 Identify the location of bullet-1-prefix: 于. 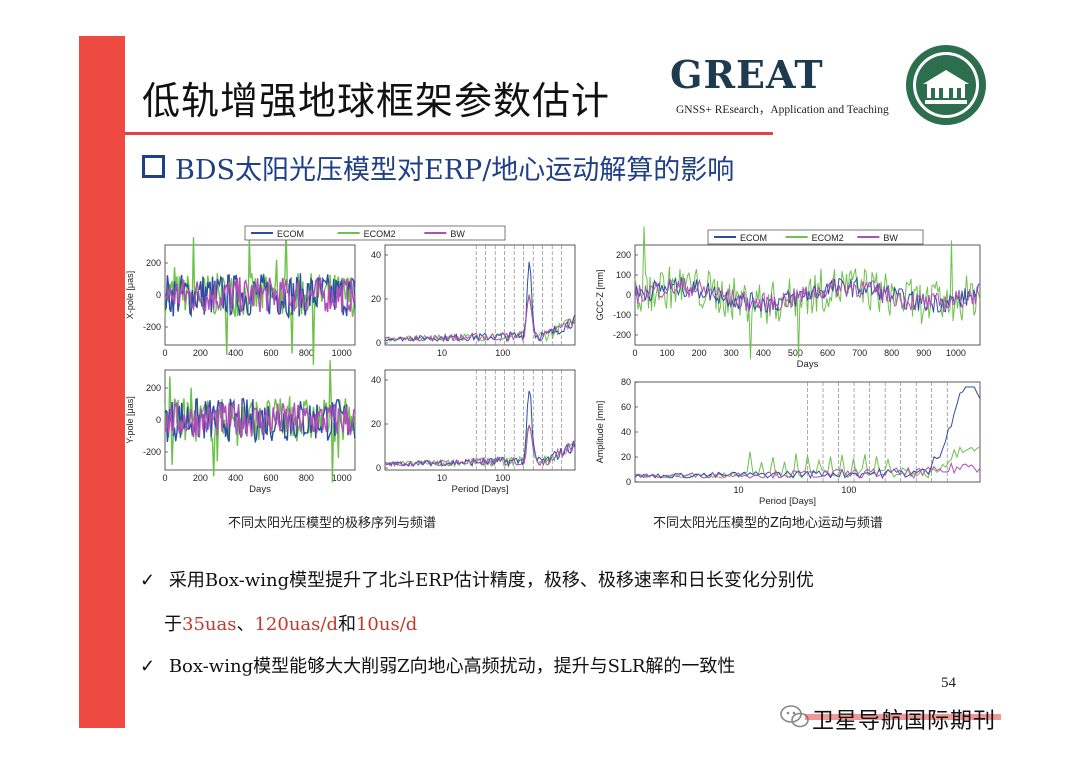
(173, 624).